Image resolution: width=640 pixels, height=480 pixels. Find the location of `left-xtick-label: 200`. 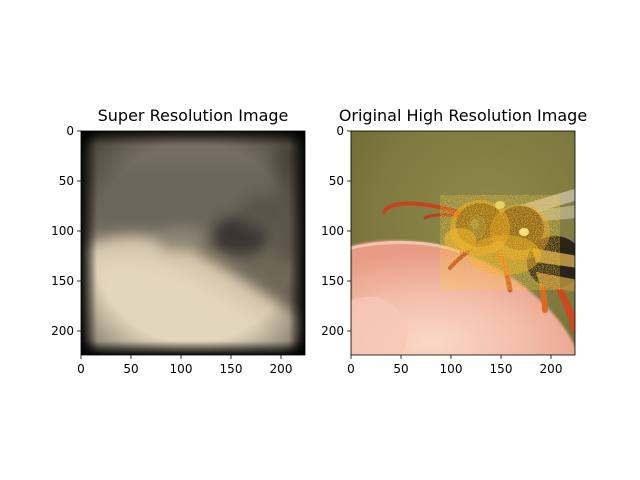

left-xtick-label: 200 is located at coordinates (281, 369).